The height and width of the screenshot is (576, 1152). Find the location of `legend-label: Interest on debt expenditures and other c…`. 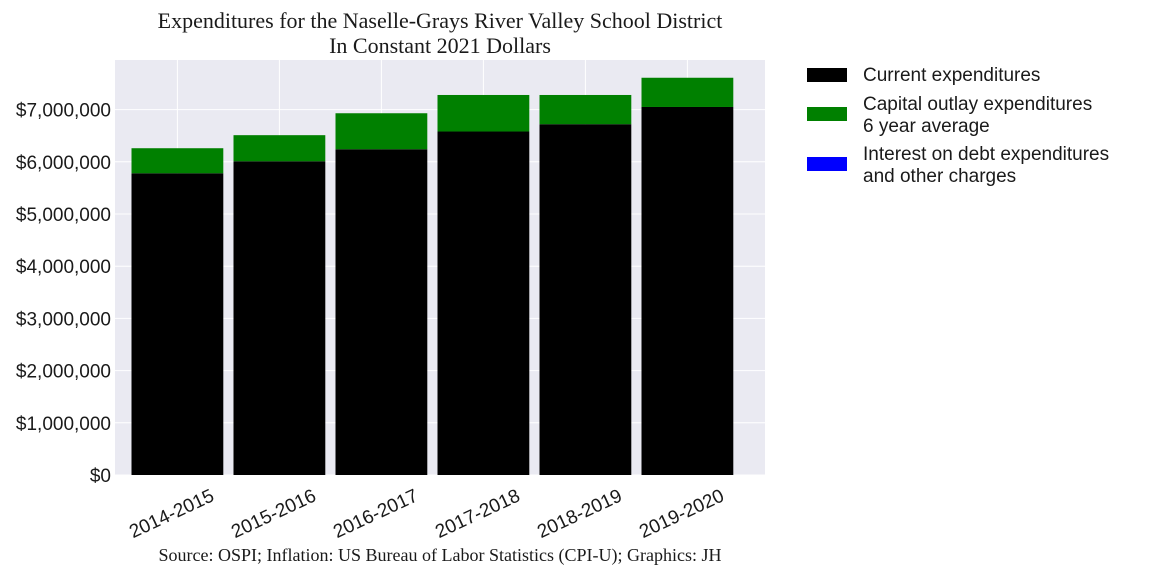

legend-label: Interest on debt expenditures and other c… is located at coordinates (986, 165).